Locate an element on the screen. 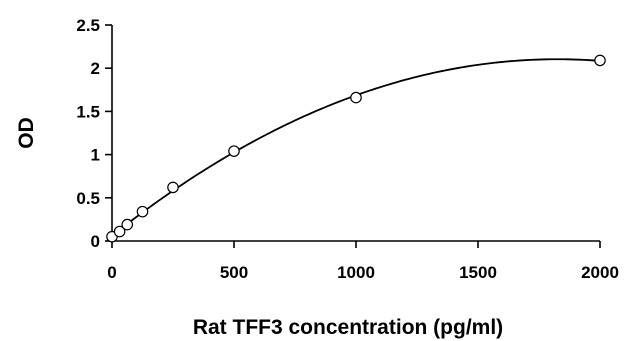  y-tick-label: 1.5 is located at coordinates (88, 111).